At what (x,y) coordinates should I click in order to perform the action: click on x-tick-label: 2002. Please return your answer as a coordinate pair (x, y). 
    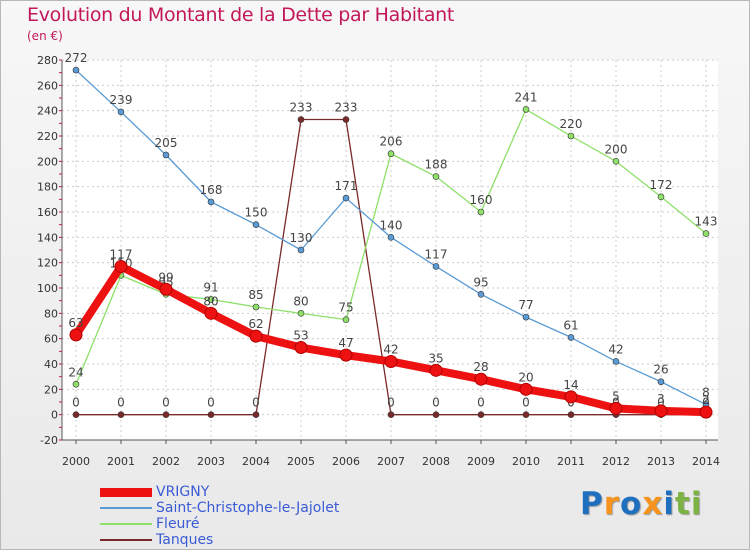
    Looking at the image, I should click on (166, 461).